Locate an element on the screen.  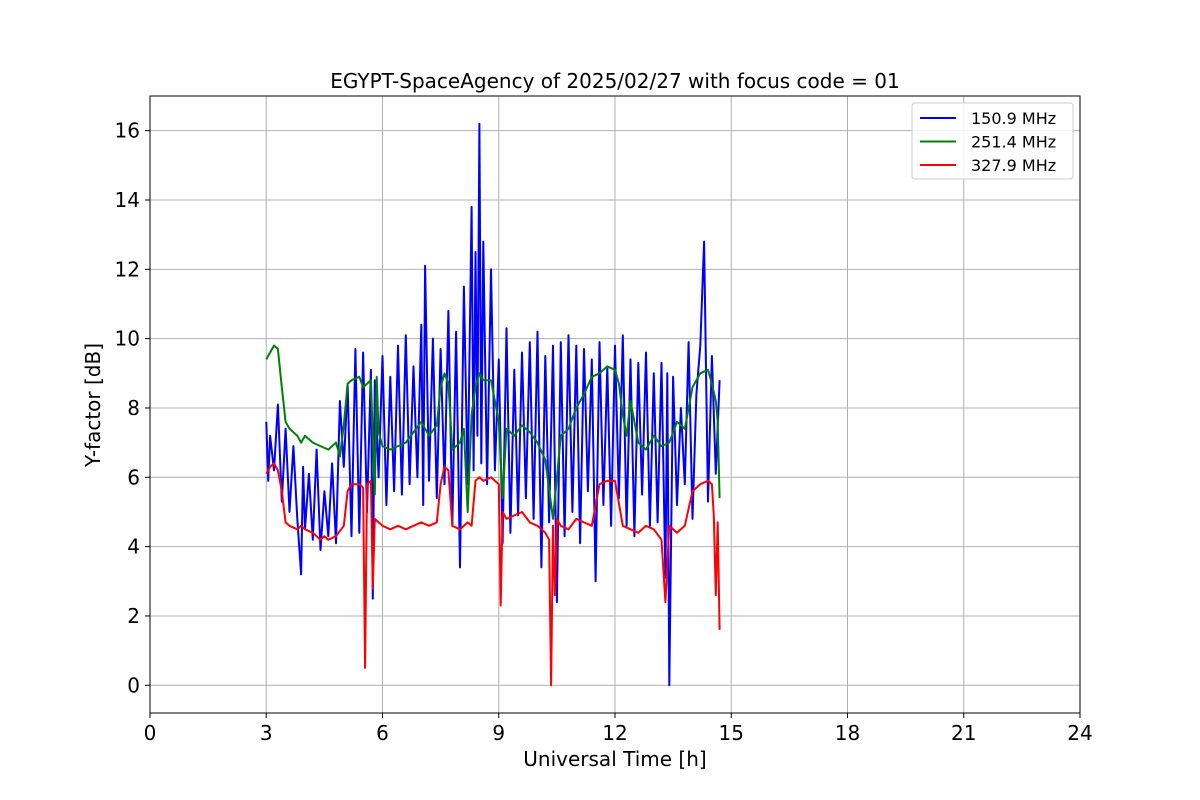
y-tick-label: 4 is located at coordinates (133, 547).